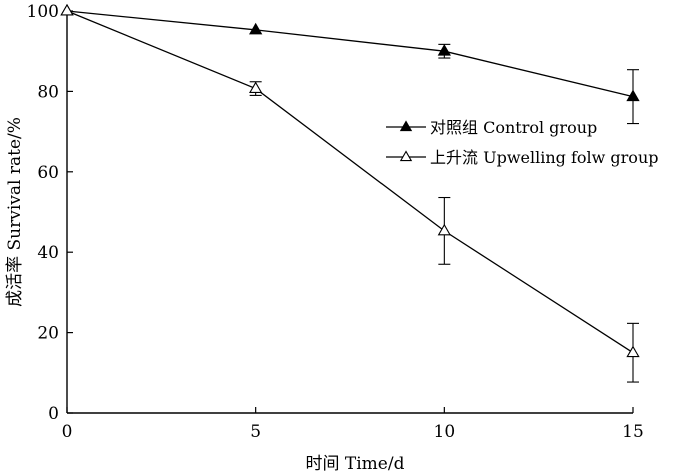 This screenshot has height=473, width=700. I want to click on y-tick-label: 80, so click(48, 92).